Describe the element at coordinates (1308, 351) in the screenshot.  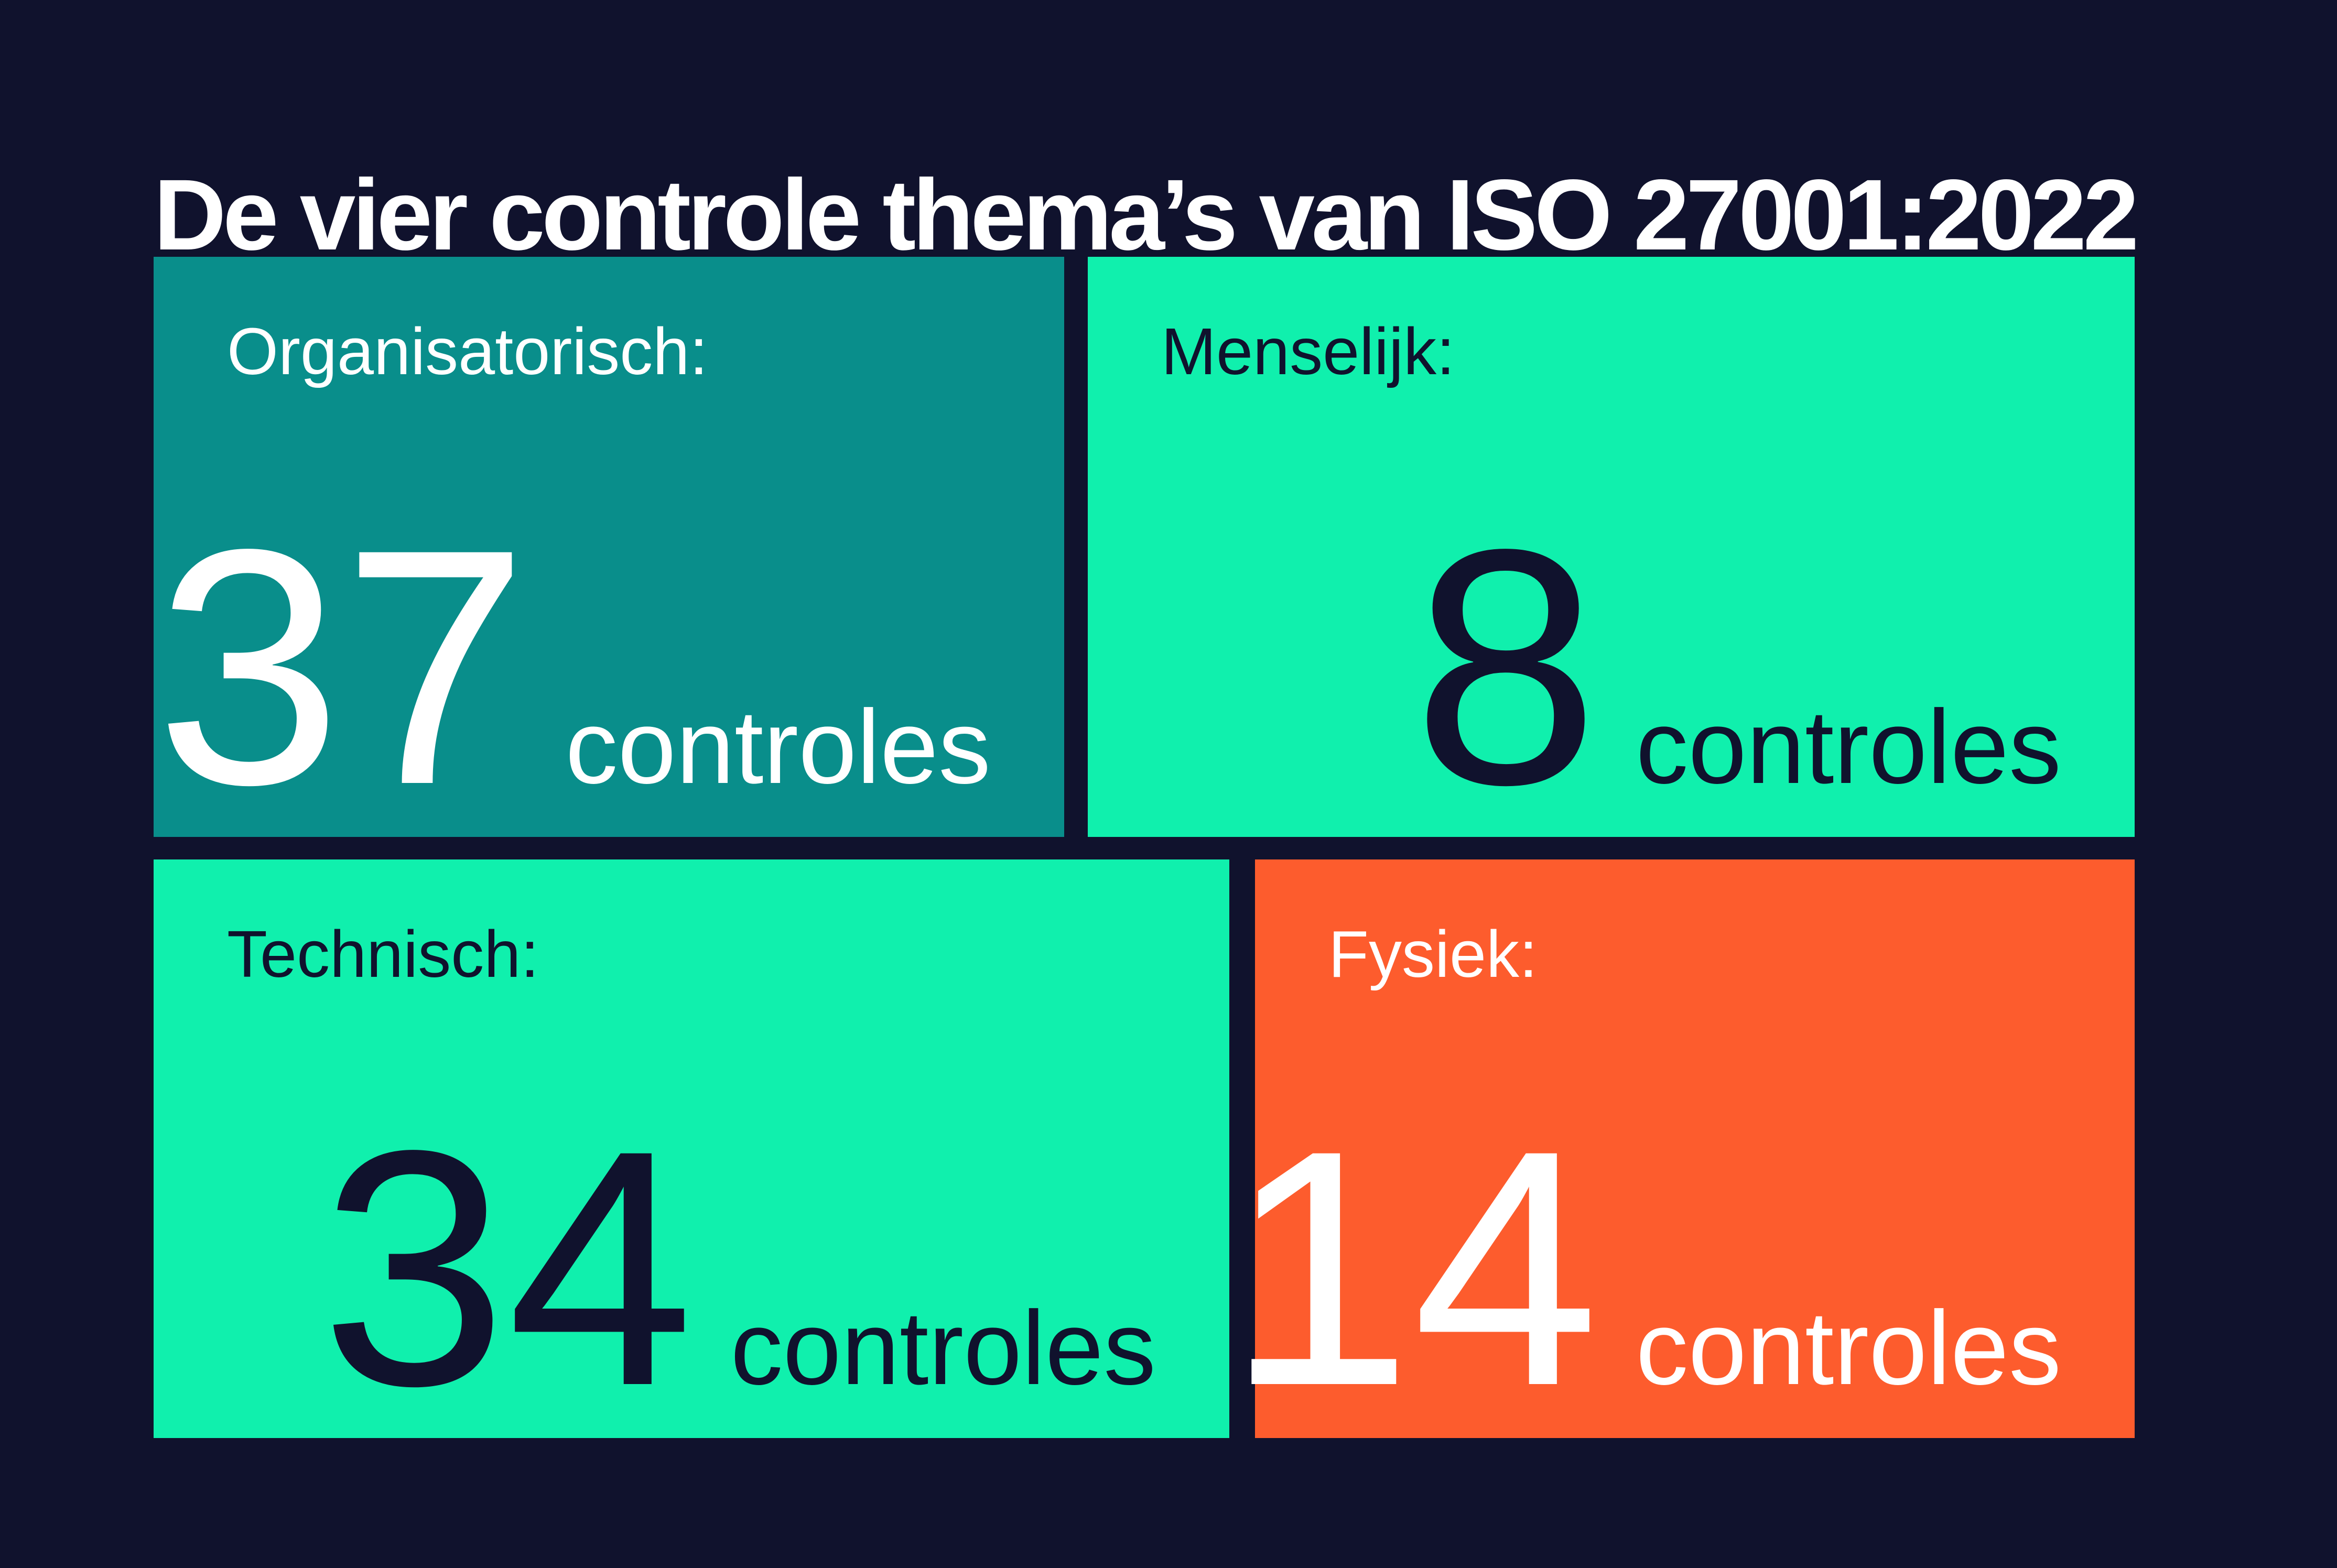
I see `card-label: Menselijk:` at that location.